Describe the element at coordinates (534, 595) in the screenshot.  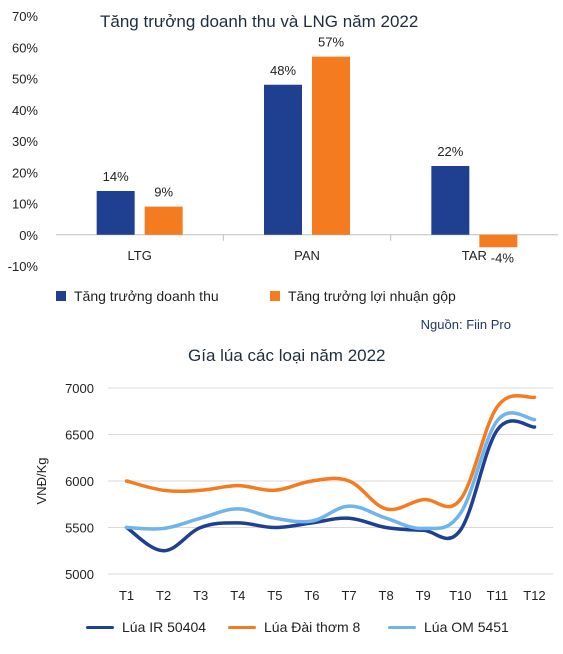
I see `x-tick-label: T12` at that location.